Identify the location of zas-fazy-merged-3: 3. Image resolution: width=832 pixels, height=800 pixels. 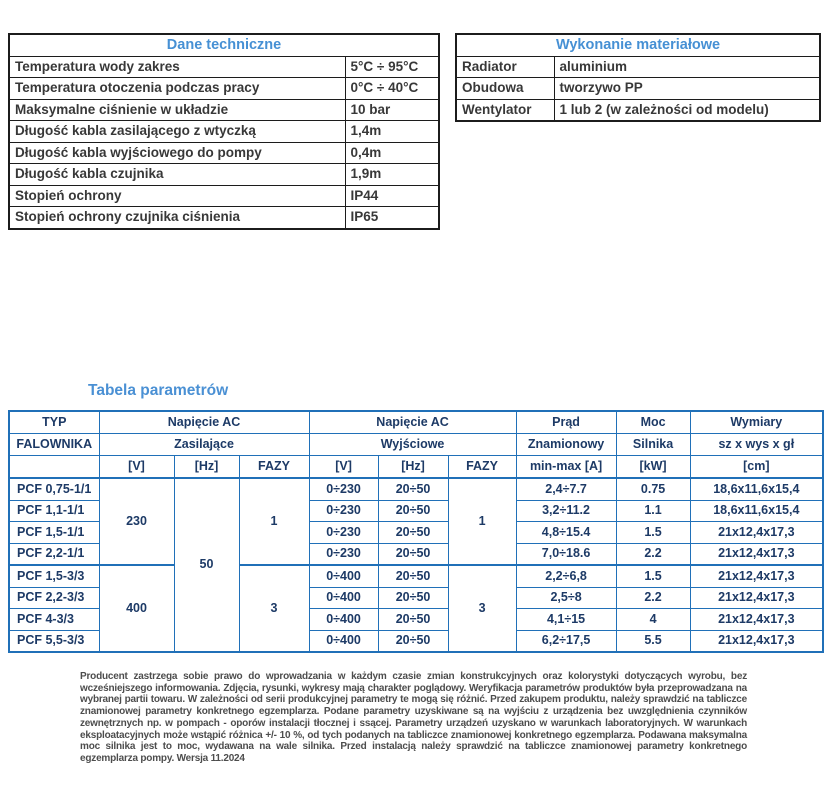
(274, 608).